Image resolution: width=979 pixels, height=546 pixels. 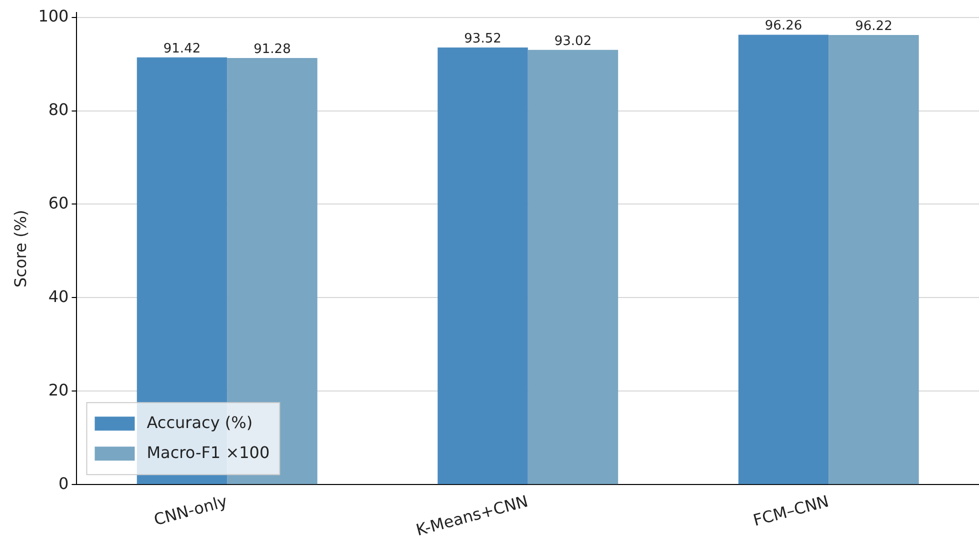 I want to click on y-tick-label: 20, so click(x=58, y=390).